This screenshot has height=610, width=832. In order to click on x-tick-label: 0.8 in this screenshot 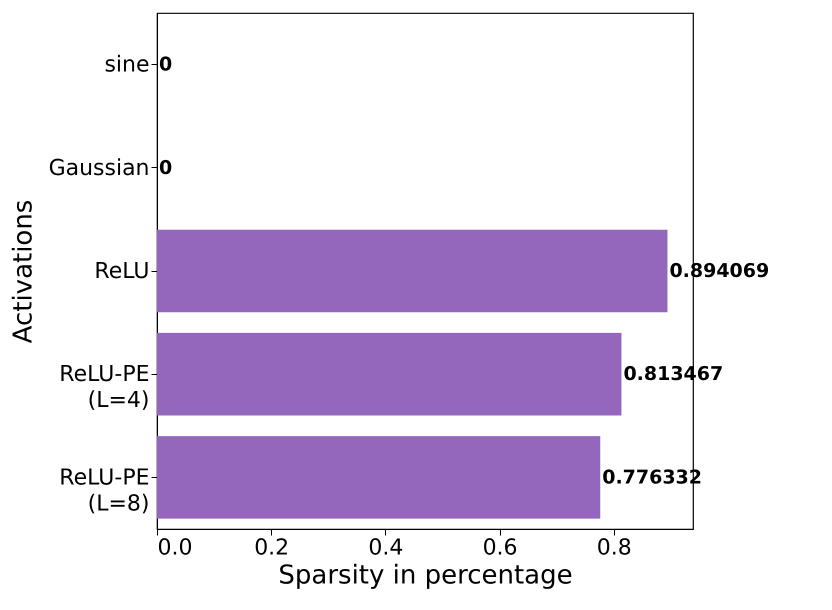, I will do `click(614, 548)`.